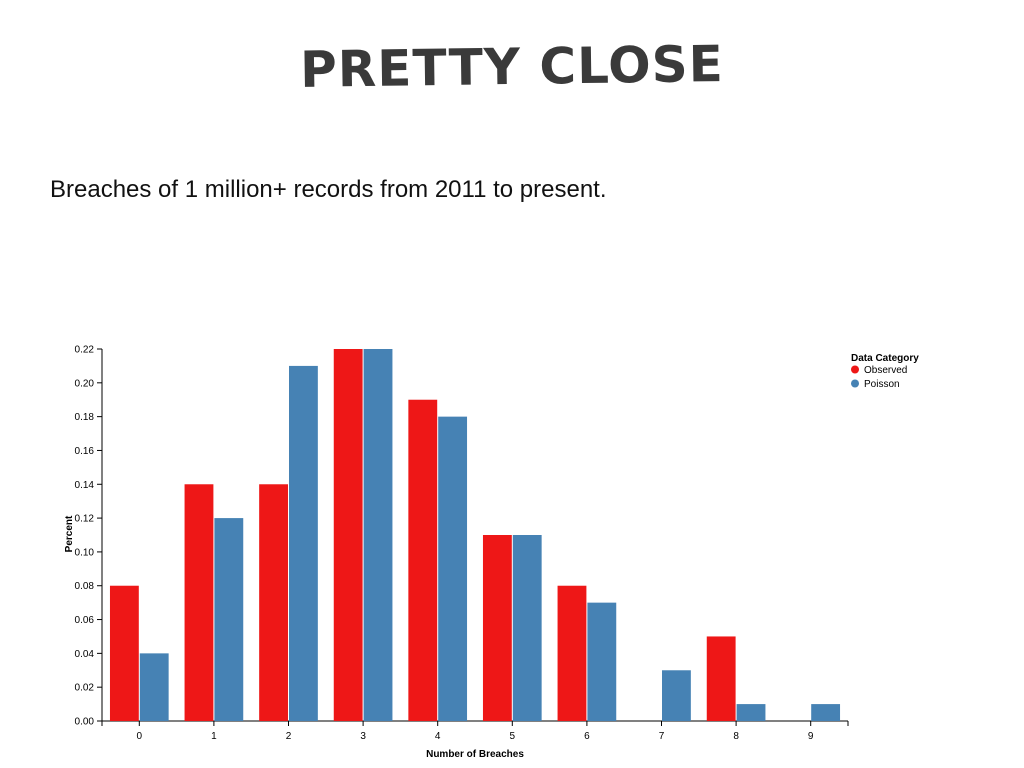 The image size is (1024, 768). Describe the element at coordinates (513, 736) in the screenshot. I see `x-tick-label: 5` at that location.